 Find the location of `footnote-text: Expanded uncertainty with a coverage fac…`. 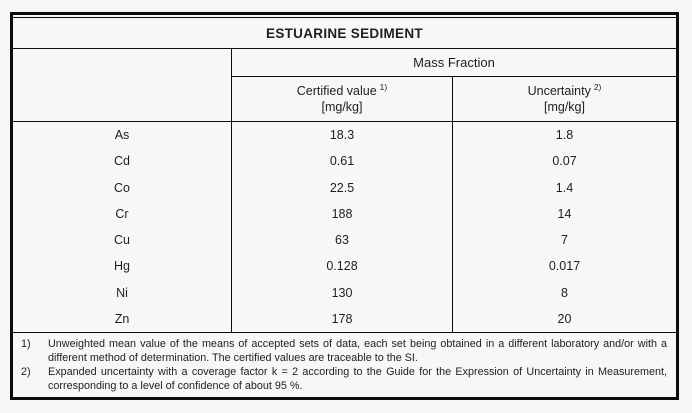

footnote-text: Expanded uncertainty with a coverage fac… is located at coordinates (357, 379).